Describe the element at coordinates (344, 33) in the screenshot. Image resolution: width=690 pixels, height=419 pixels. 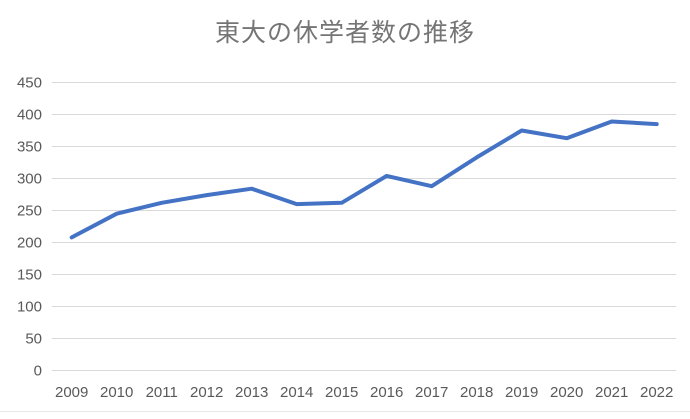
I see `chart-title: 東大の休学者数の推移` at that location.